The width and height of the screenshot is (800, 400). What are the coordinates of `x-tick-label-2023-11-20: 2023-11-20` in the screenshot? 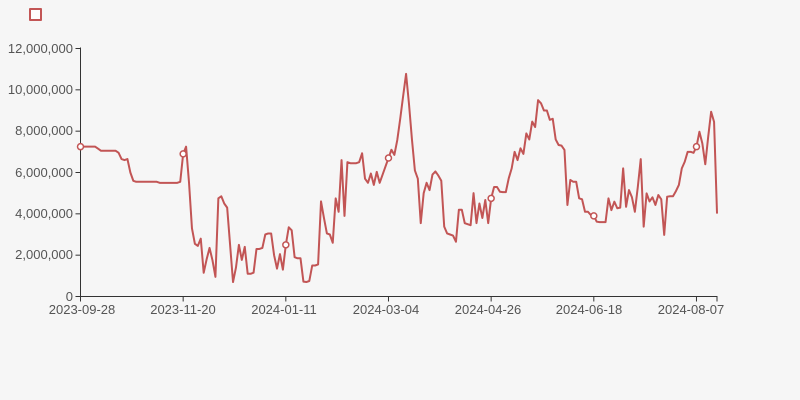 It's located at (183, 309).